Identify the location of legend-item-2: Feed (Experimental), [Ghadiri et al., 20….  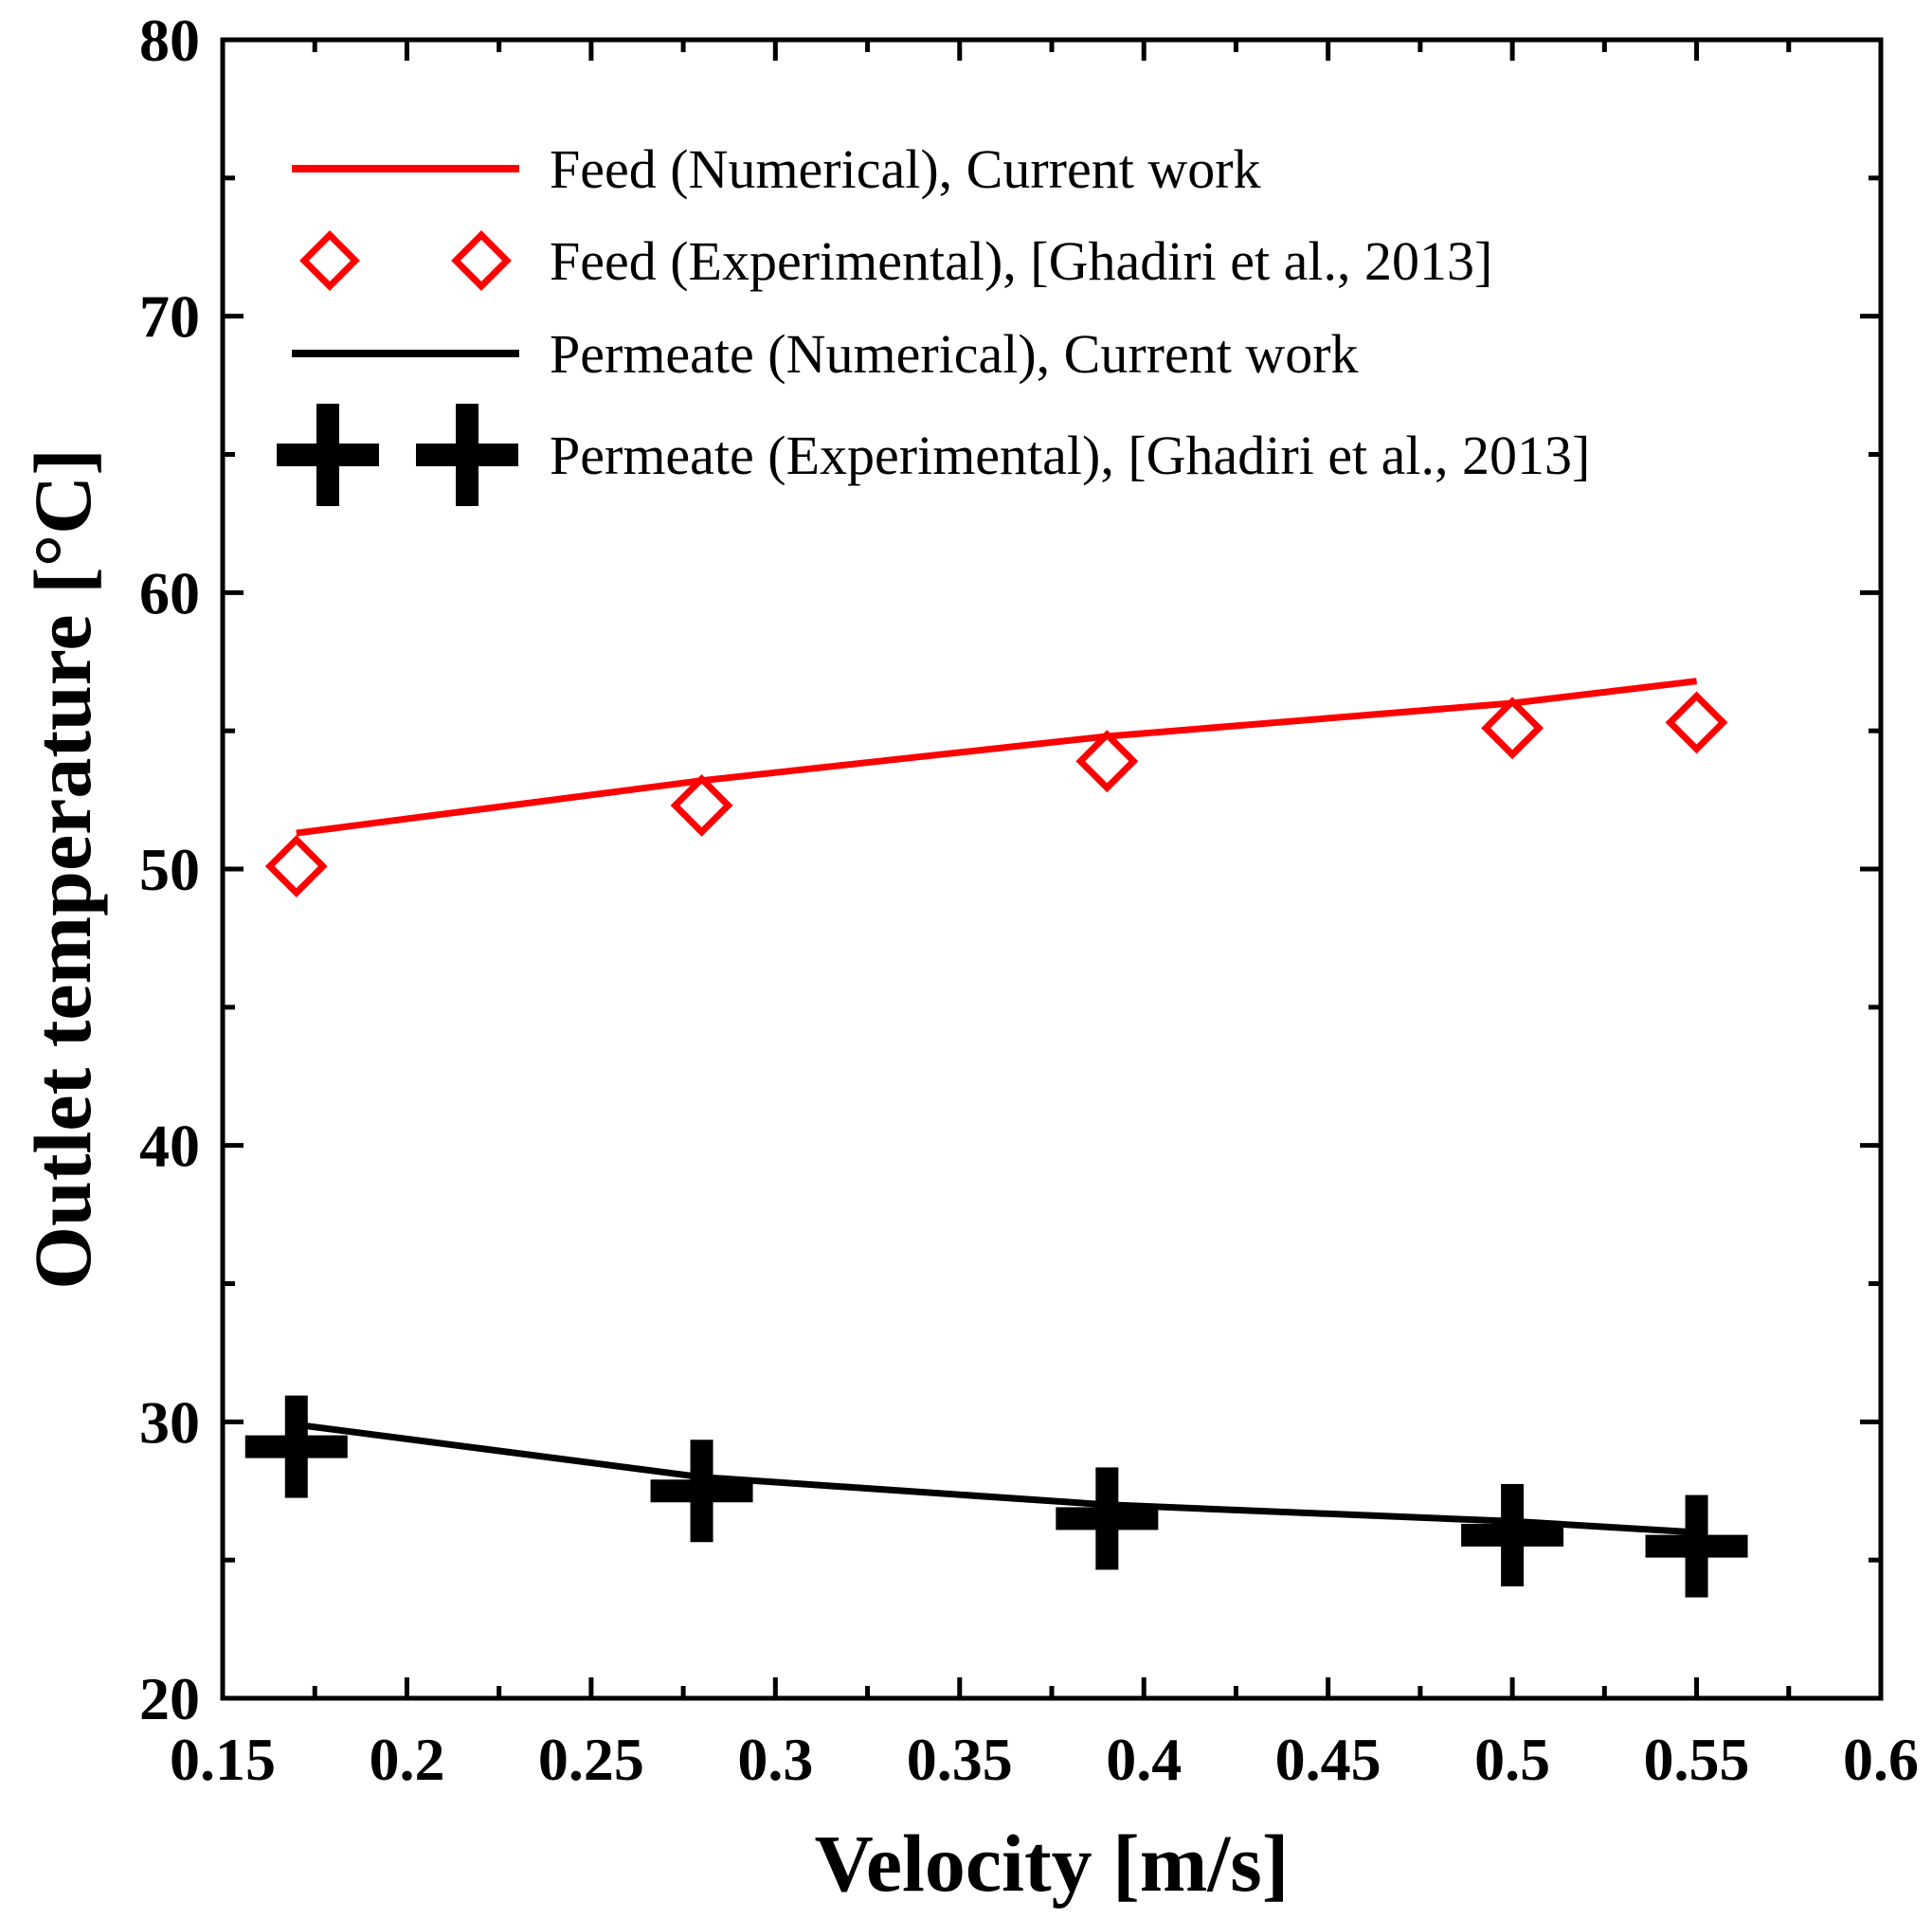
(895, 261).